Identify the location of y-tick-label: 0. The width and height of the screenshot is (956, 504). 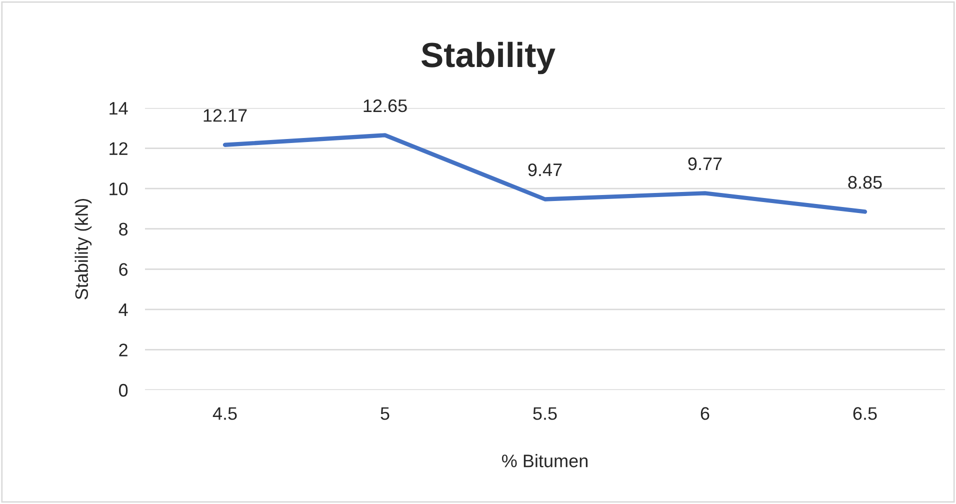
(123, 390).